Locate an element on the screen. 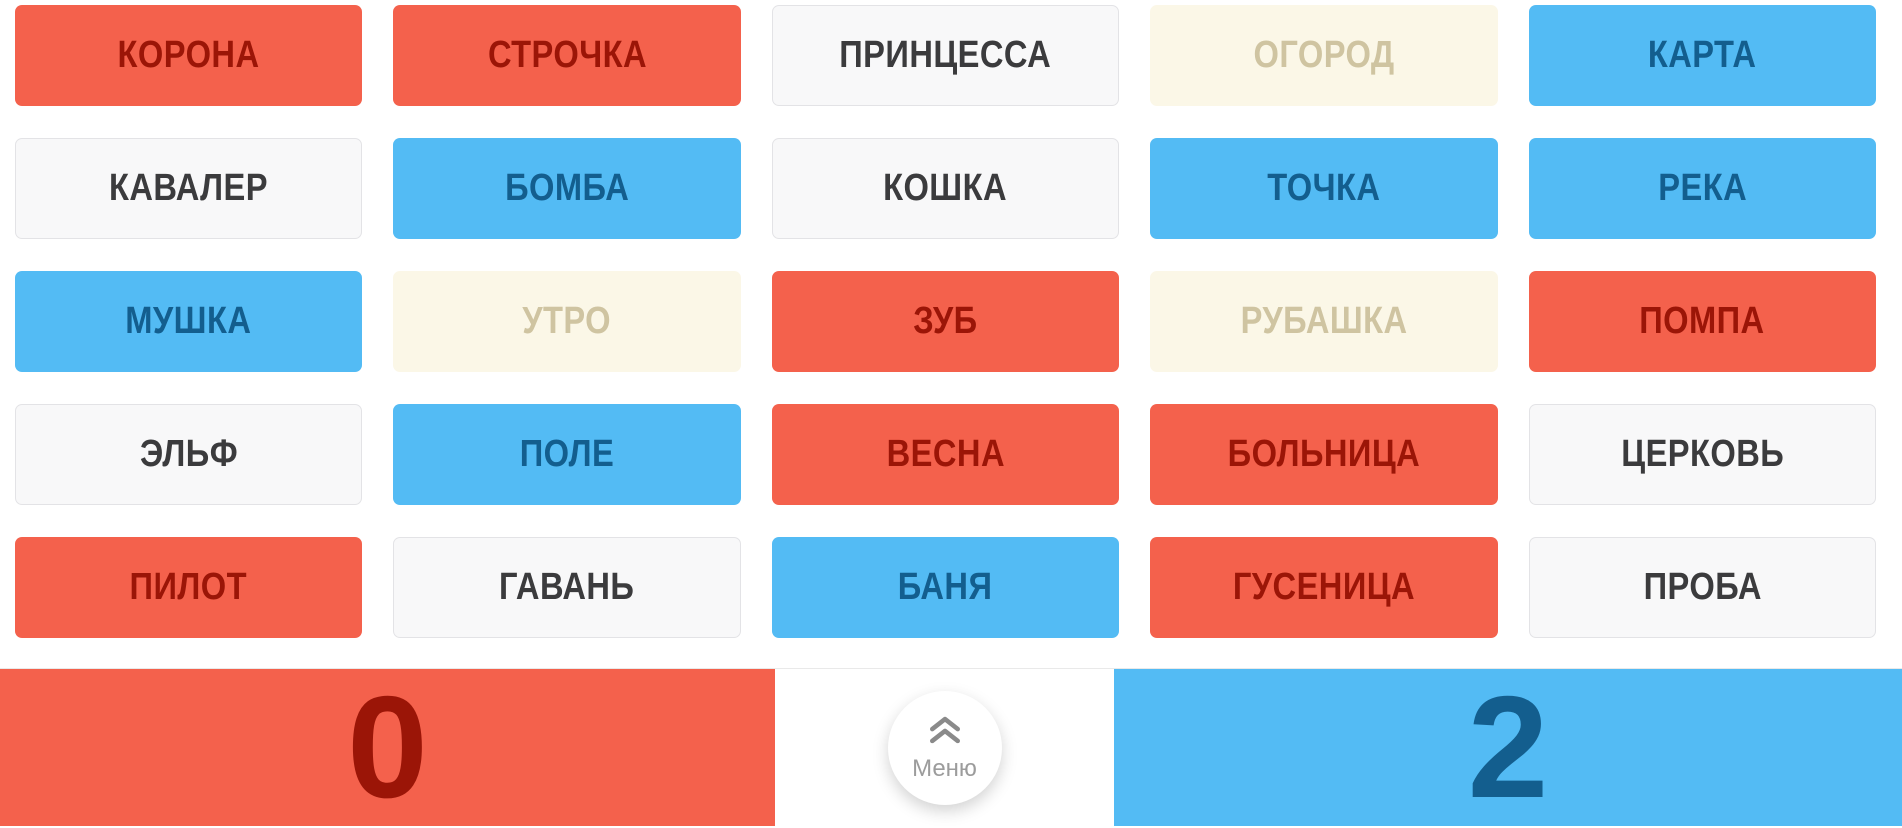  word-card: ТОЧКА is located at coordinates (1323, 188).